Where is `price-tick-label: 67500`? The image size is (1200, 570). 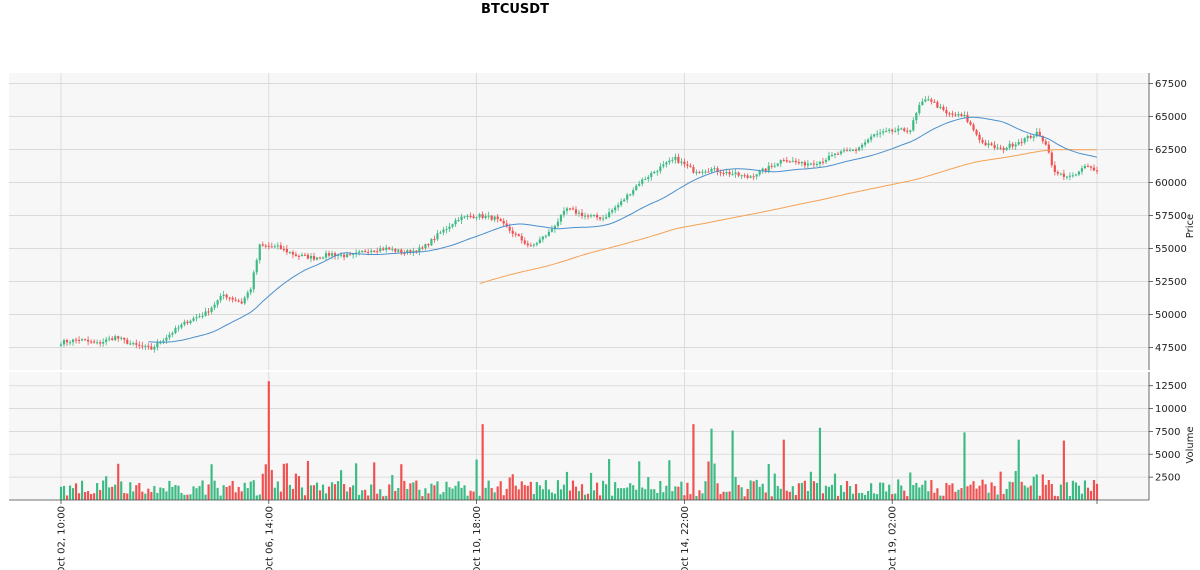 price-tick-label: 67500 is located at coordinates (1171, 84).